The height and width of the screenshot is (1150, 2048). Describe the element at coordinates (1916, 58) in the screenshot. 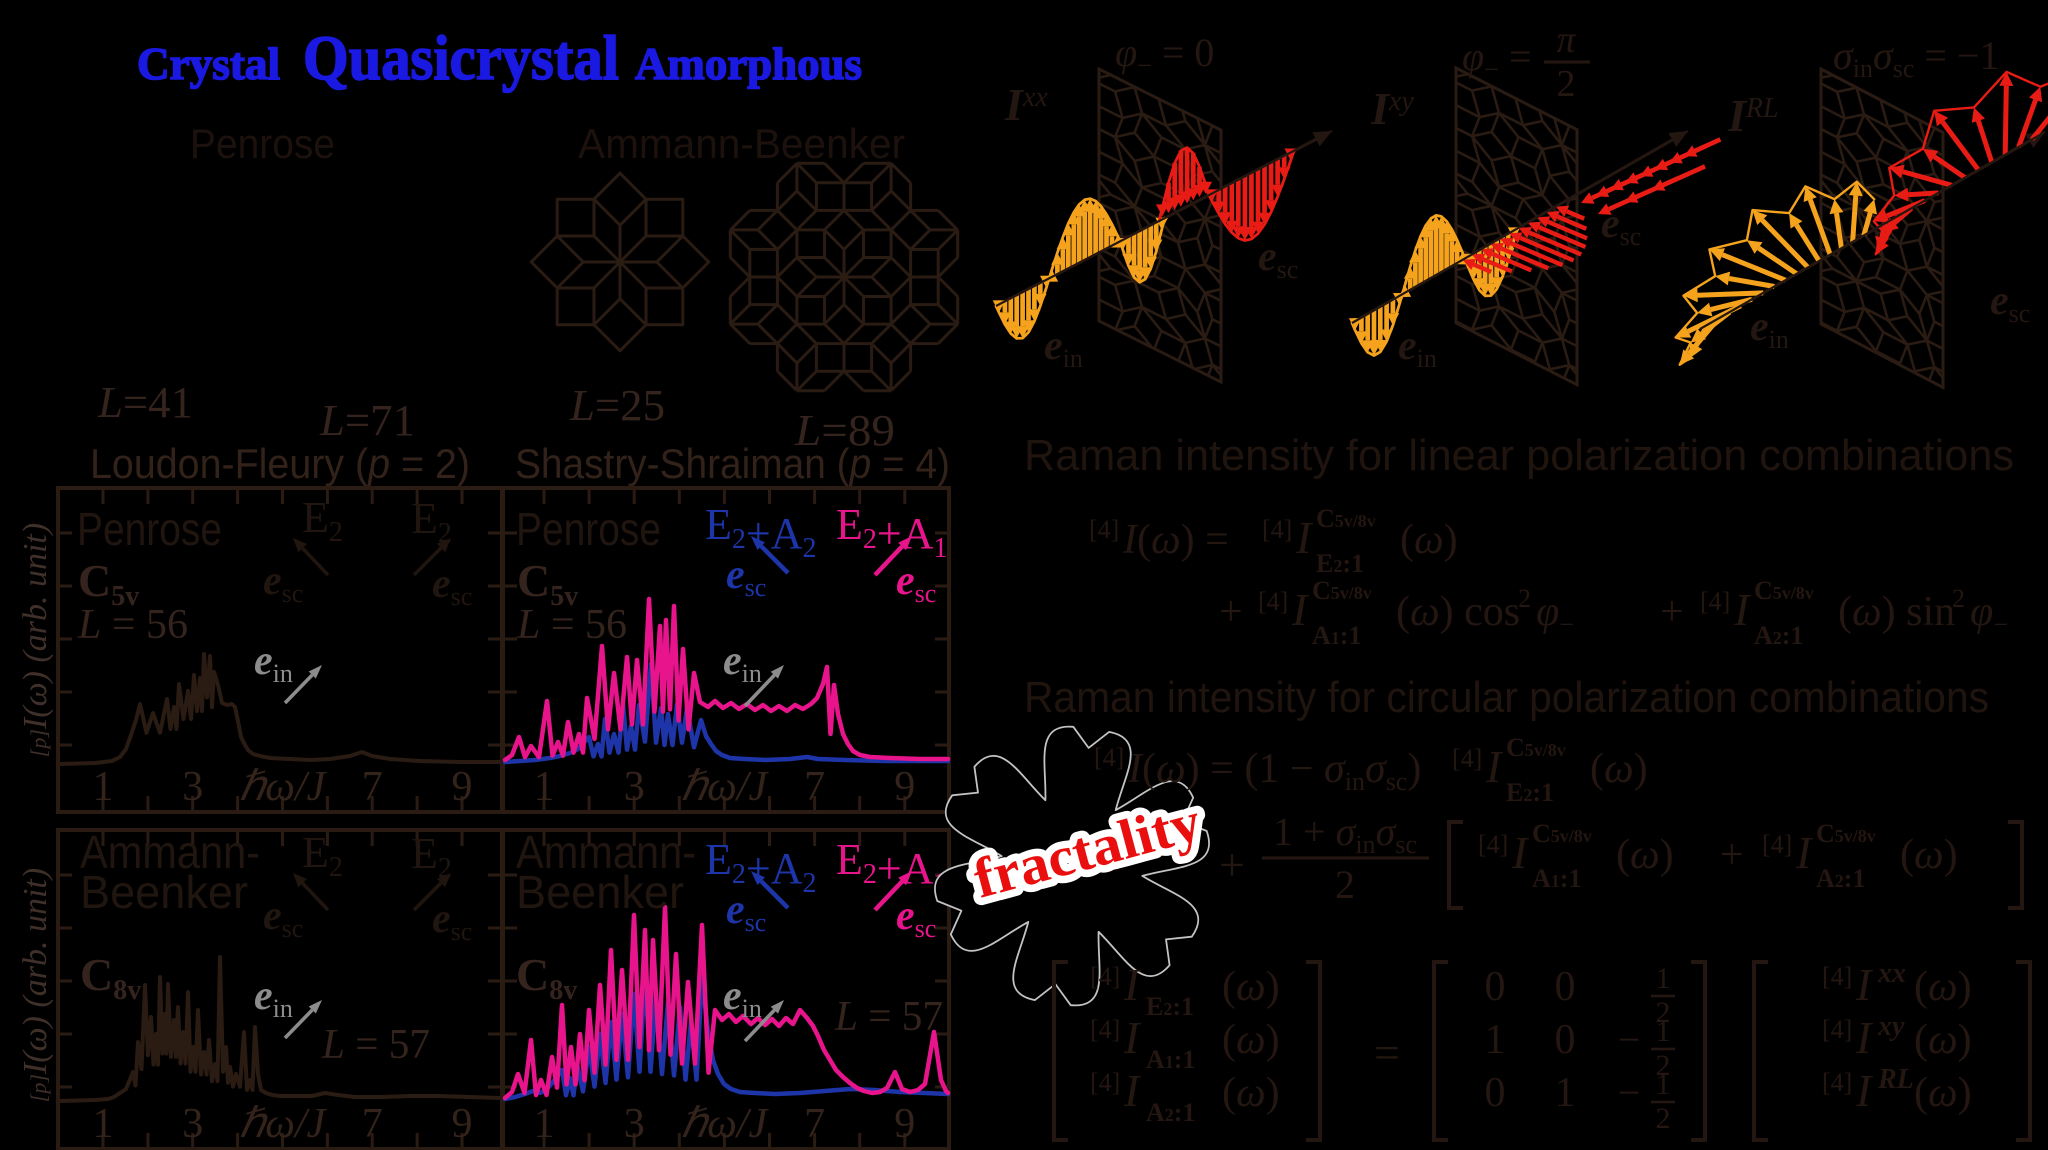

I see `svg-text: σinσsc = −1` at that location.